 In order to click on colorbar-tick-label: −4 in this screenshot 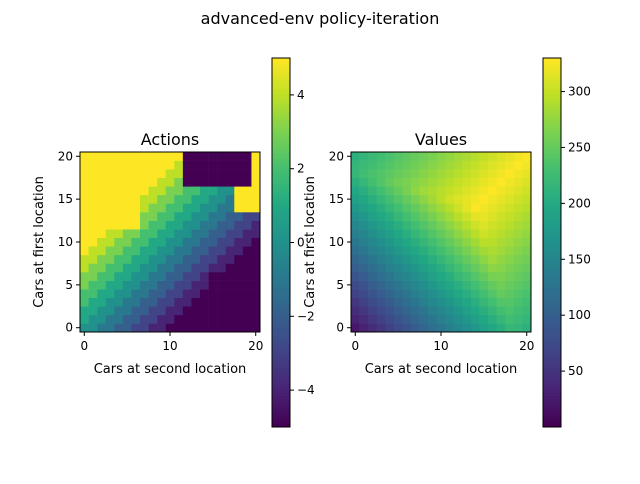, I will do `click(306, 390)`.